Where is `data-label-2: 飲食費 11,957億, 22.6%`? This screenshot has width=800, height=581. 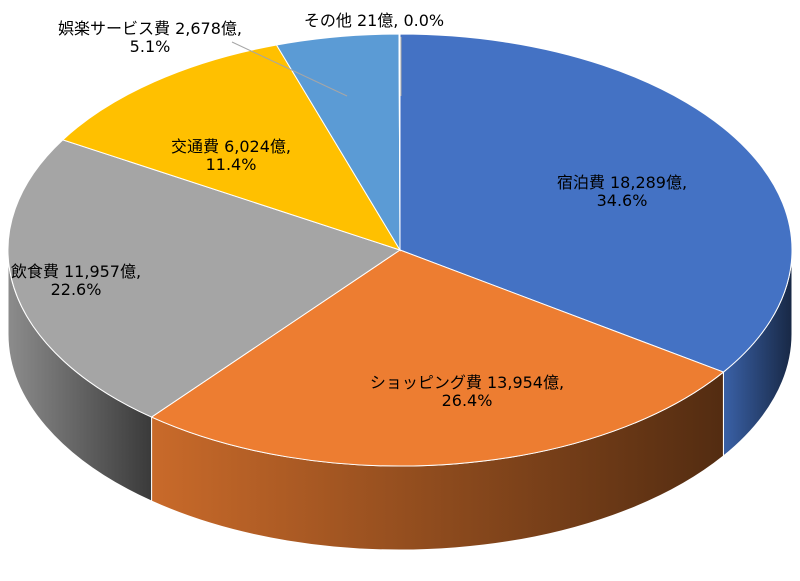 data-label-2: 飲食費 11,957億, 22.6% is located at coordinates (76, 280).